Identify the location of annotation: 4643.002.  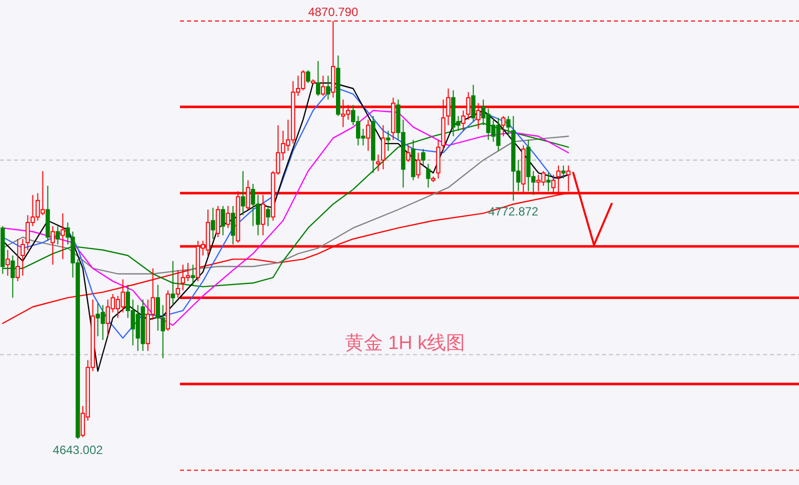
(78, 450).